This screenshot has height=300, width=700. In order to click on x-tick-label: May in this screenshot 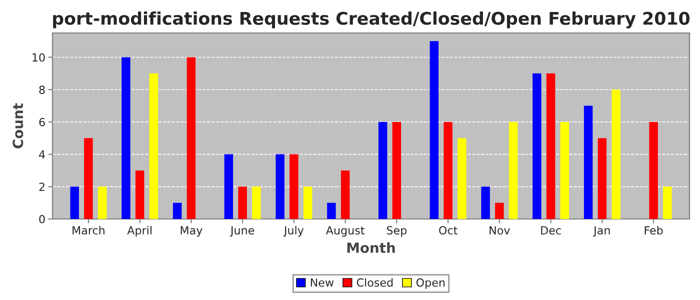, I will do `click(191, 231)`.